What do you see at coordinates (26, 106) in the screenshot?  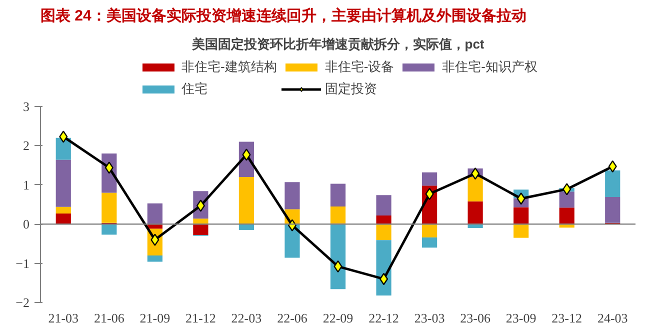 I see `y-tick-label: 3` at bounding box center [26, 106].